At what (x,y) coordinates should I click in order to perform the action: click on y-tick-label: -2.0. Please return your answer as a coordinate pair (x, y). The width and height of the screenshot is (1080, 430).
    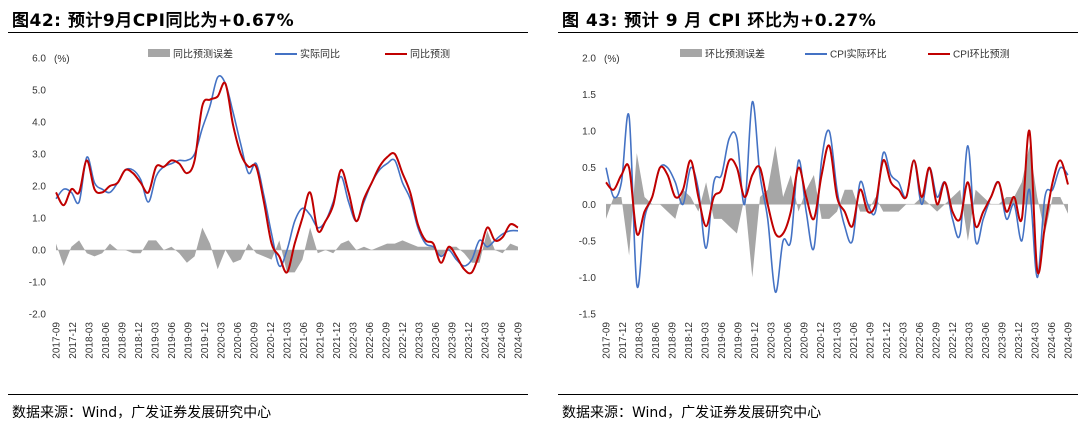
    Looking at the image, I should click on (38, 315).